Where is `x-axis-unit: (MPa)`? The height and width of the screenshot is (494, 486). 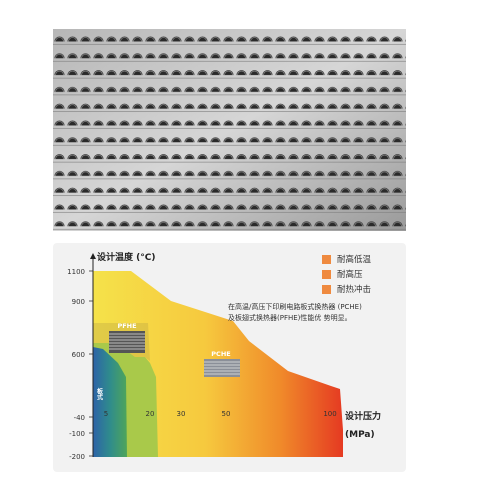
x-axis-unit: (MPa) is located at coordinates (360, 435).